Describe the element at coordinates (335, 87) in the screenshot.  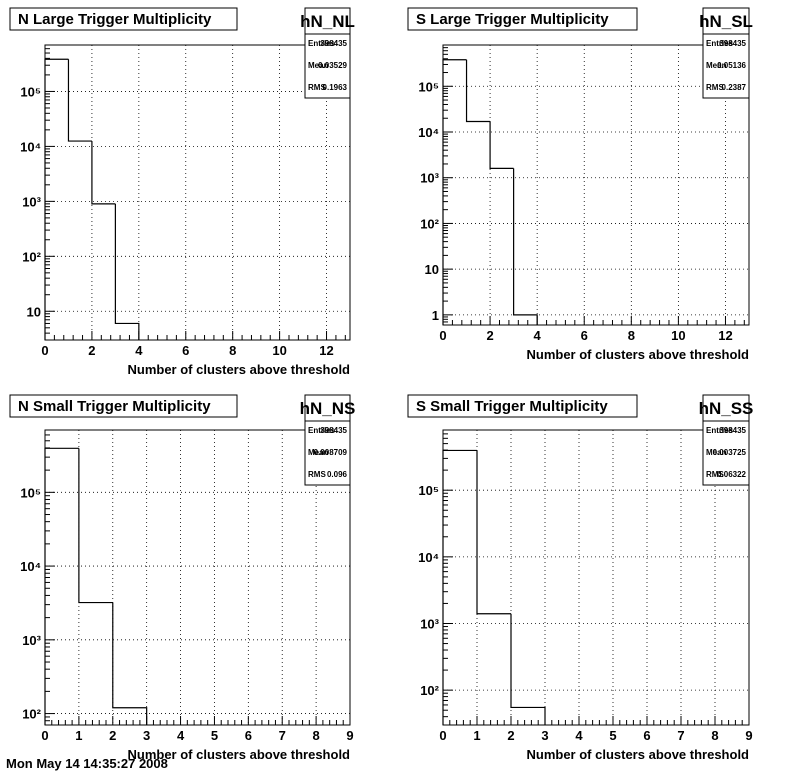
I see `stats-value-rms: 0.1963` at that location.